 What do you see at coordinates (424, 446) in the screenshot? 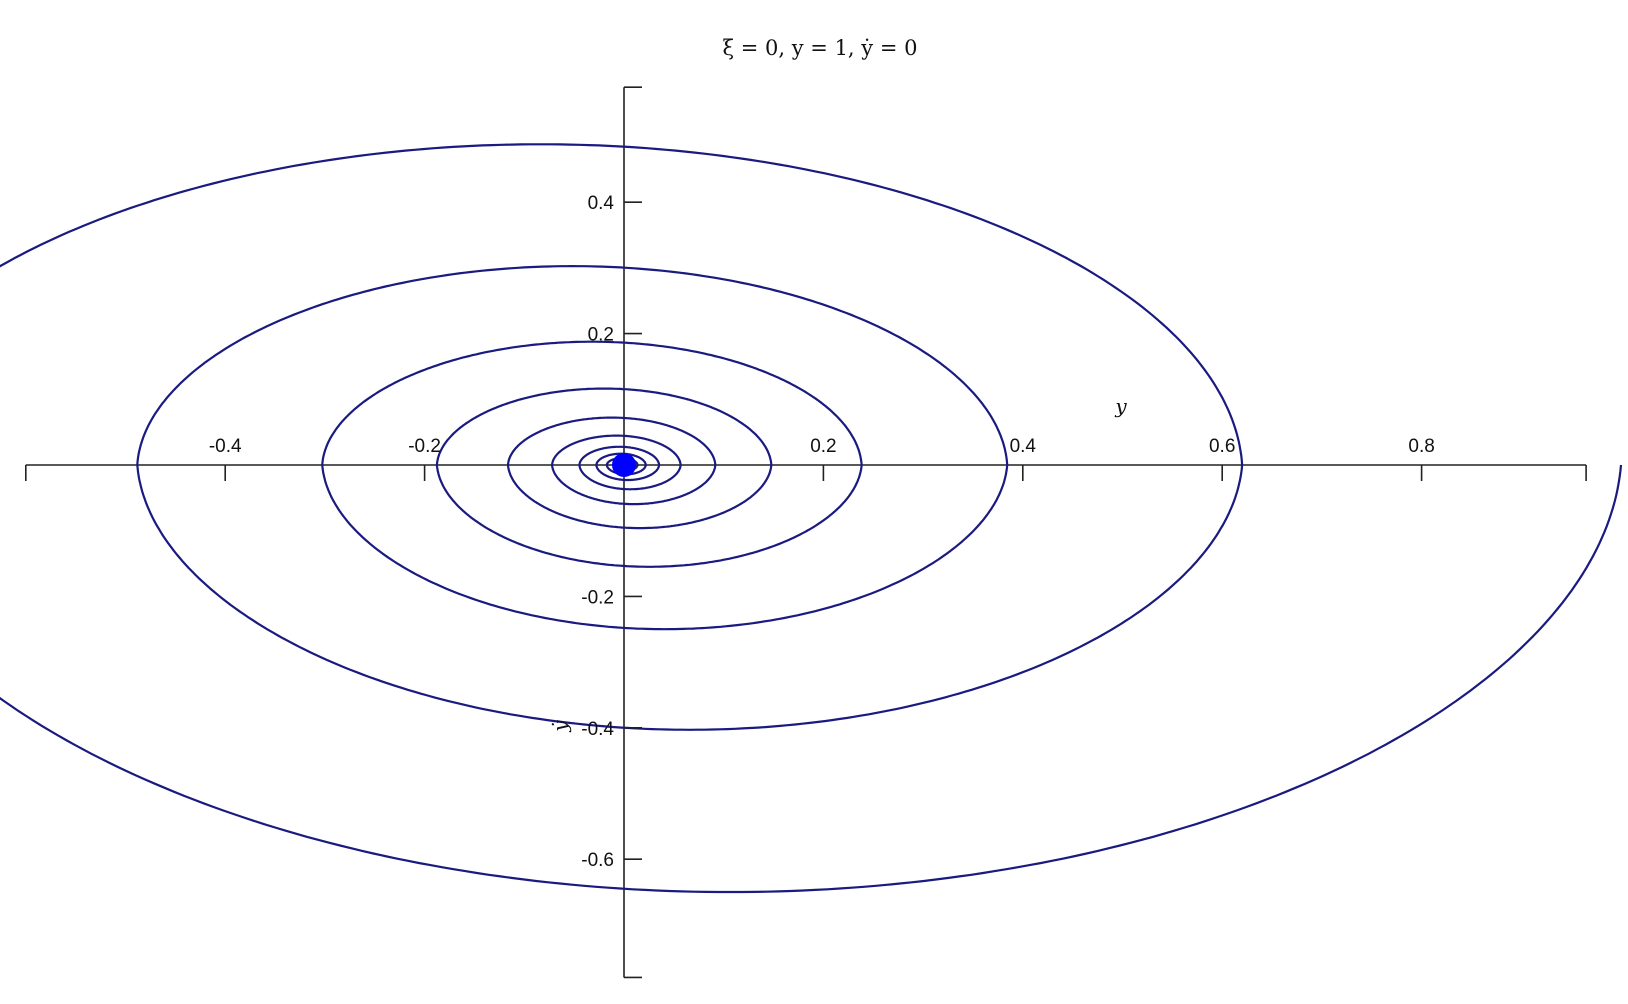
I see `x-tick-label: -0.2` at bounding box center [424, 446].